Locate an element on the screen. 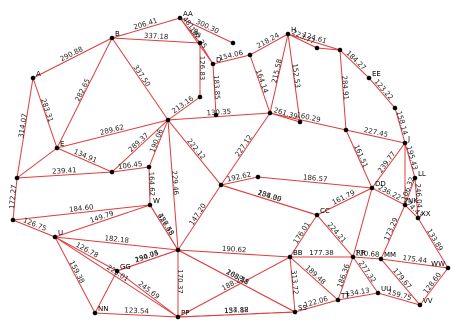 This screenshot has height=324, width=457. node-label: RR is located at coordinates (361, 253).